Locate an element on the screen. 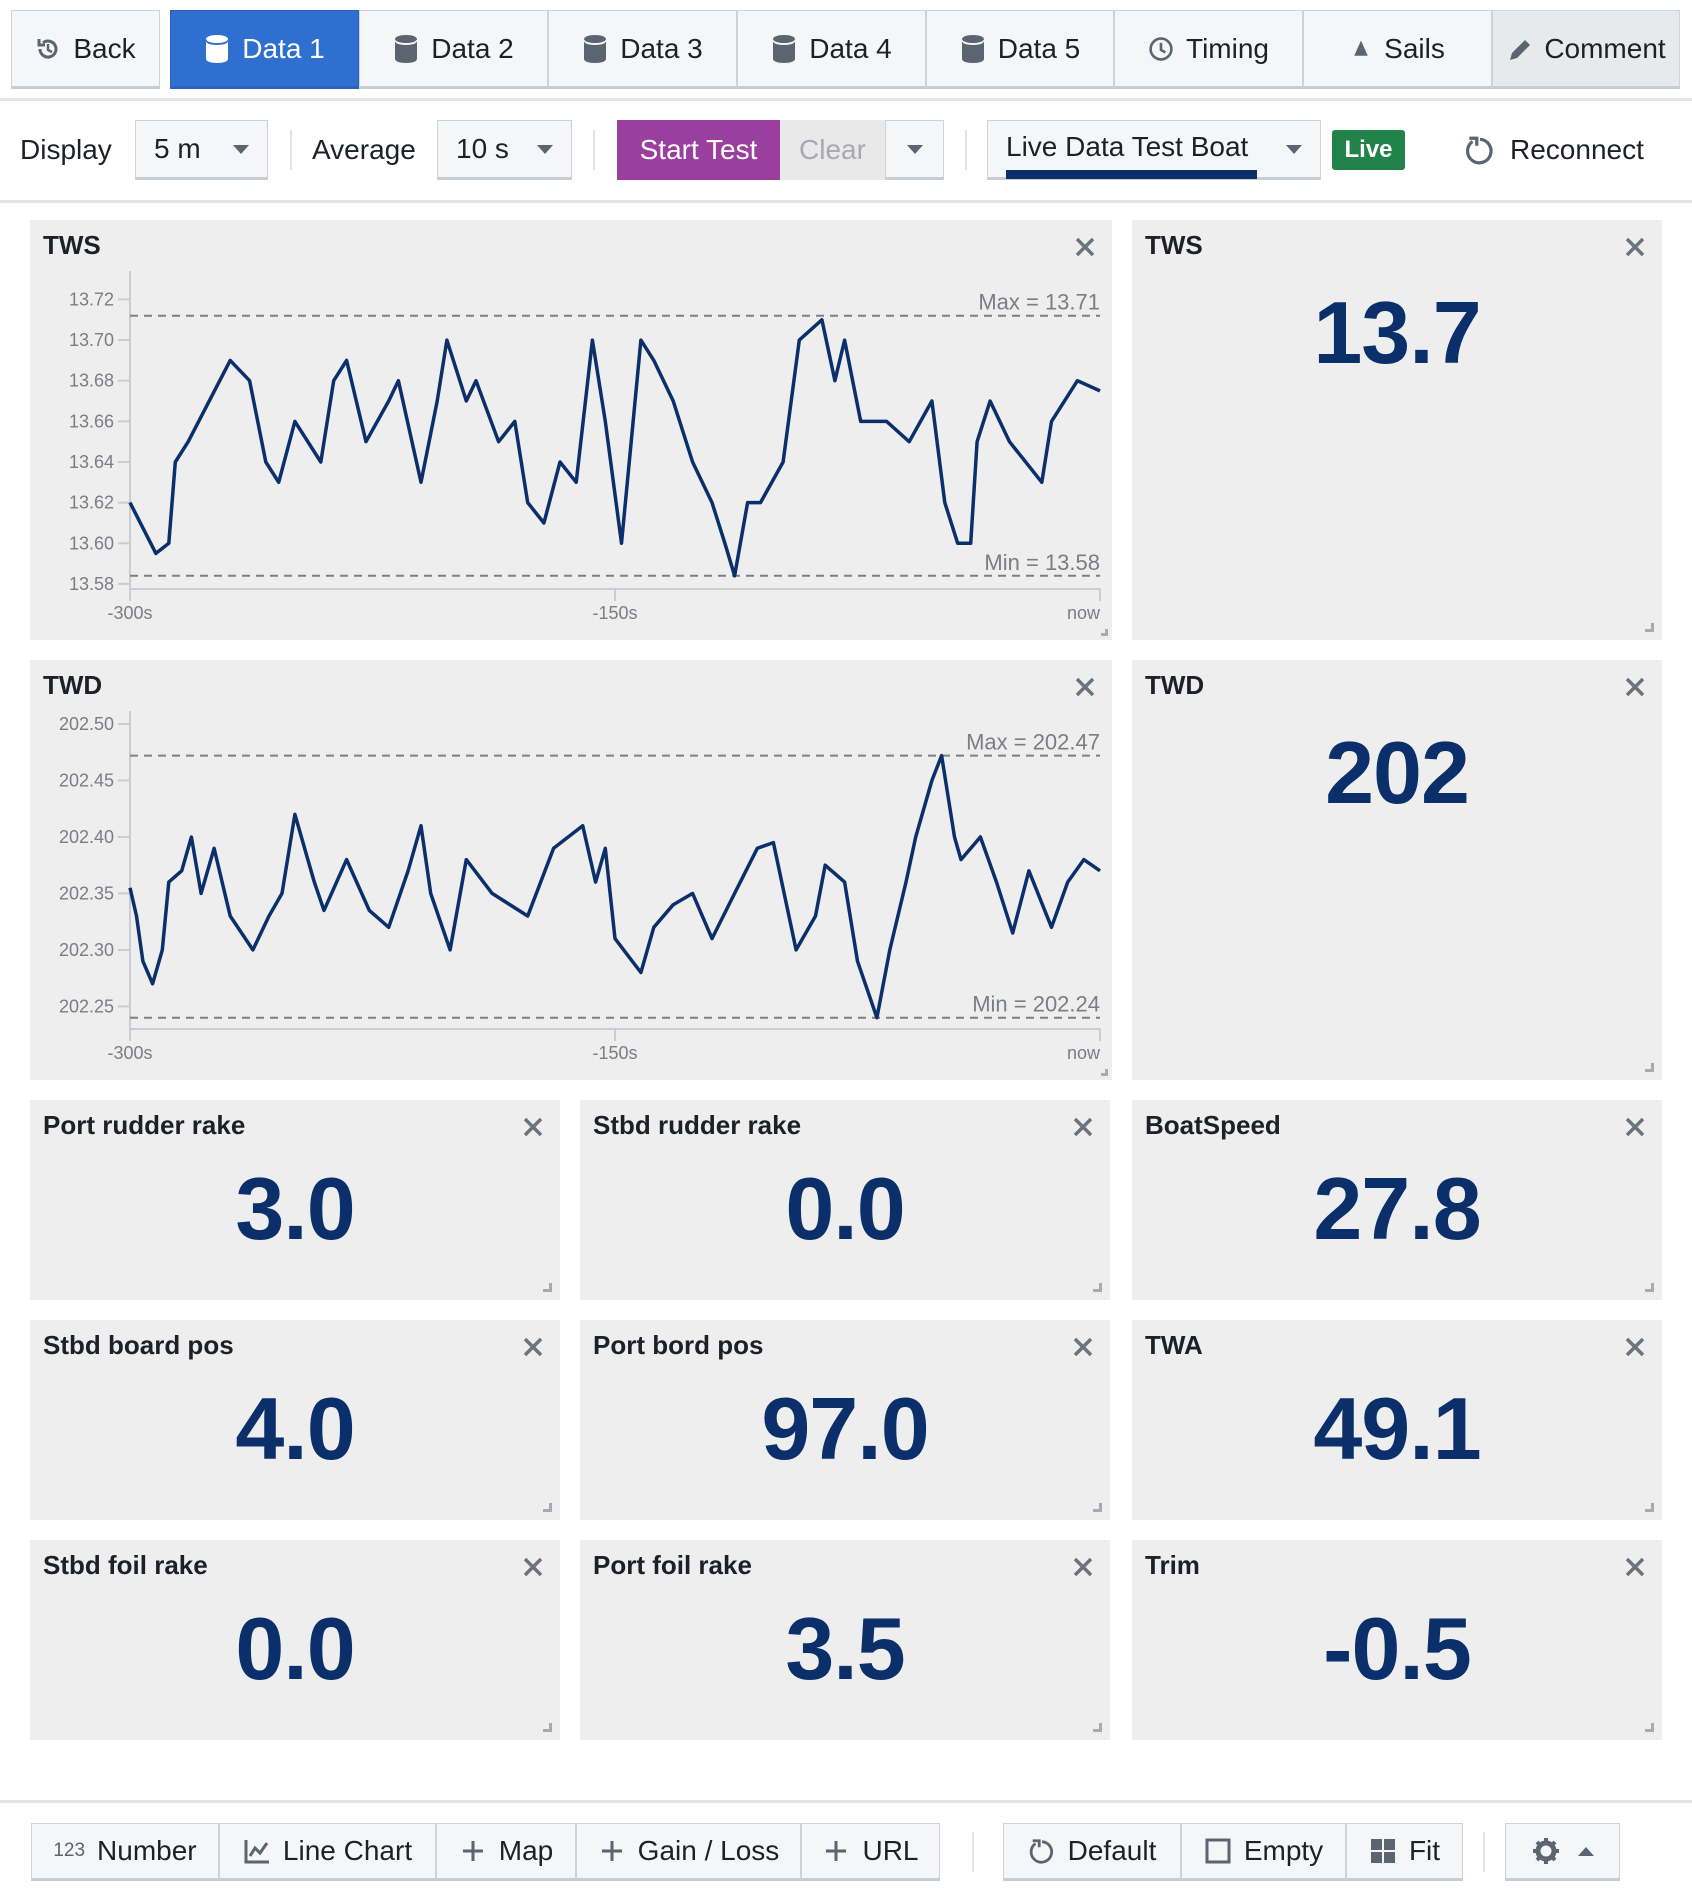 The width and height of the screenshot is (1692, 1902). tab-sails: Sails is located at coordinates (1397, 49).